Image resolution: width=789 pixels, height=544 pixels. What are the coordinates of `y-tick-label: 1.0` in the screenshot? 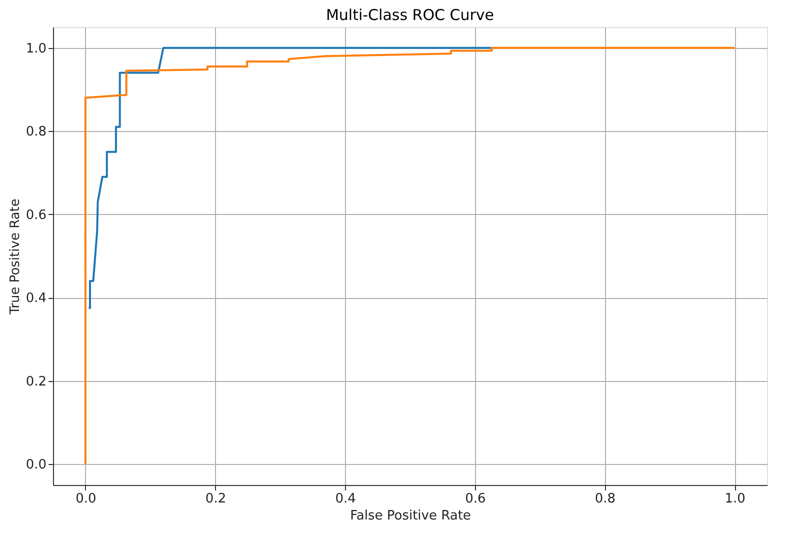 It's located at (36, 48).